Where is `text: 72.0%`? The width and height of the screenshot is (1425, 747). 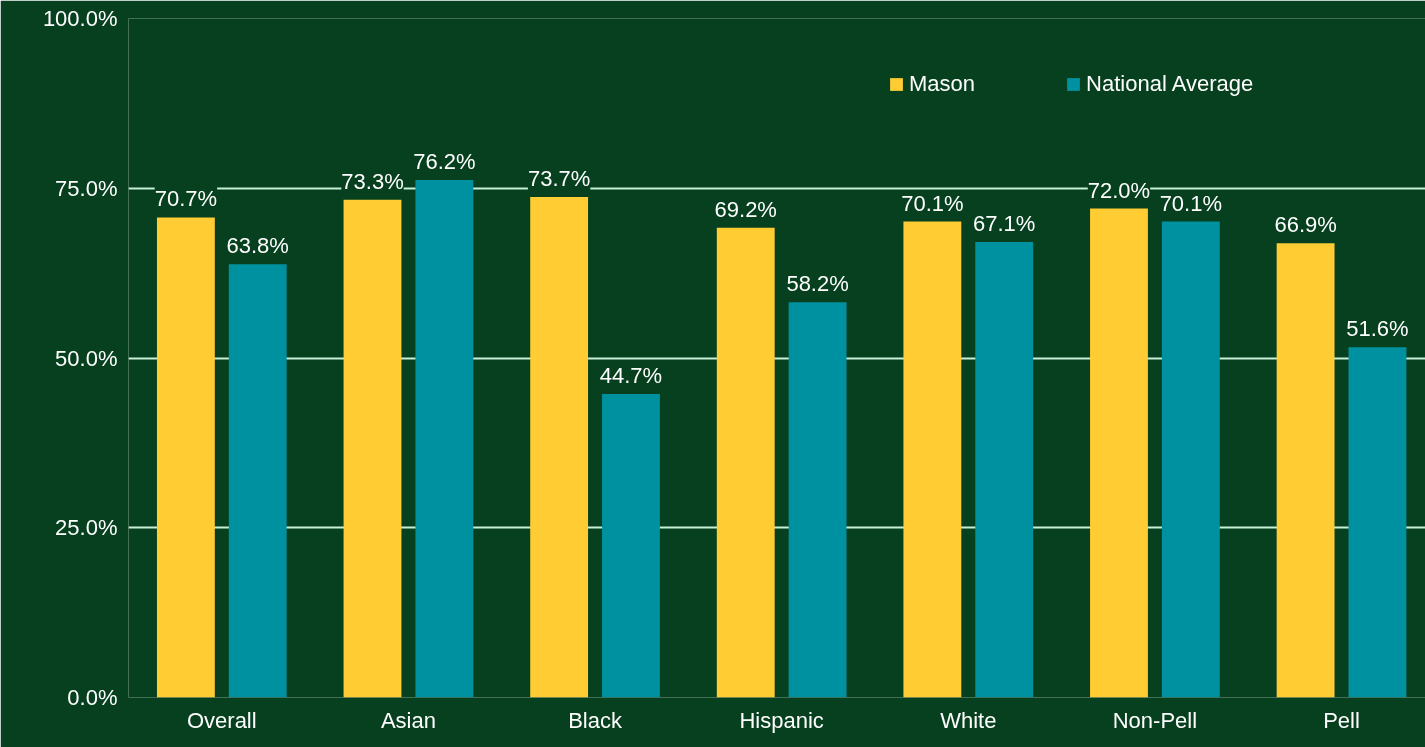 text: 72.0% is located at coordinates (1119, 190).